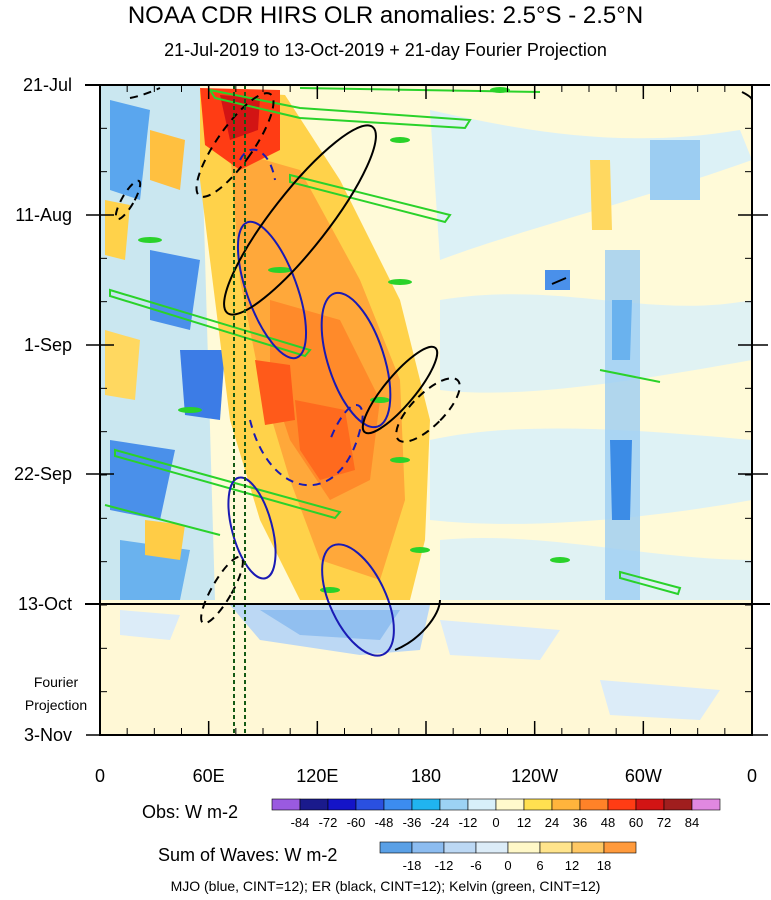 This screenshot has width=771, height=900. Describe the element at coordinates (534, 776) in the screenshot. I see `x-tick-label: 120W` at that location.